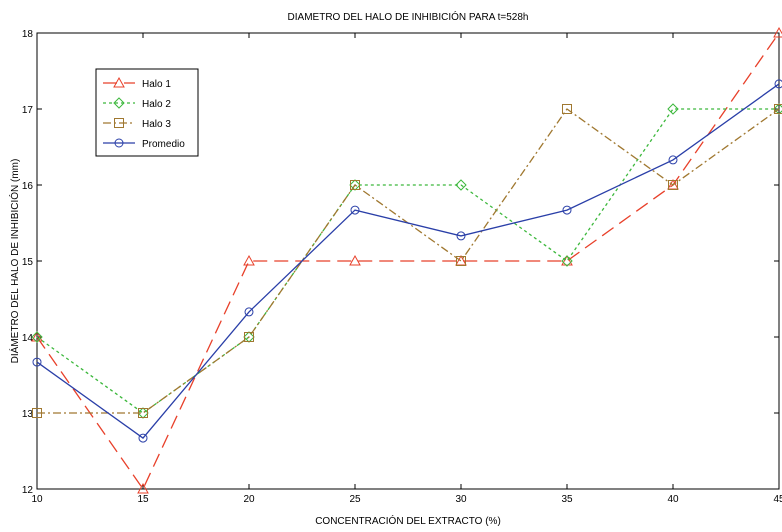 The image size is (782, 532). Describe the element at coordinates (156, 84) in the screenshot. I see `legend-label: Halo 1` at that location.